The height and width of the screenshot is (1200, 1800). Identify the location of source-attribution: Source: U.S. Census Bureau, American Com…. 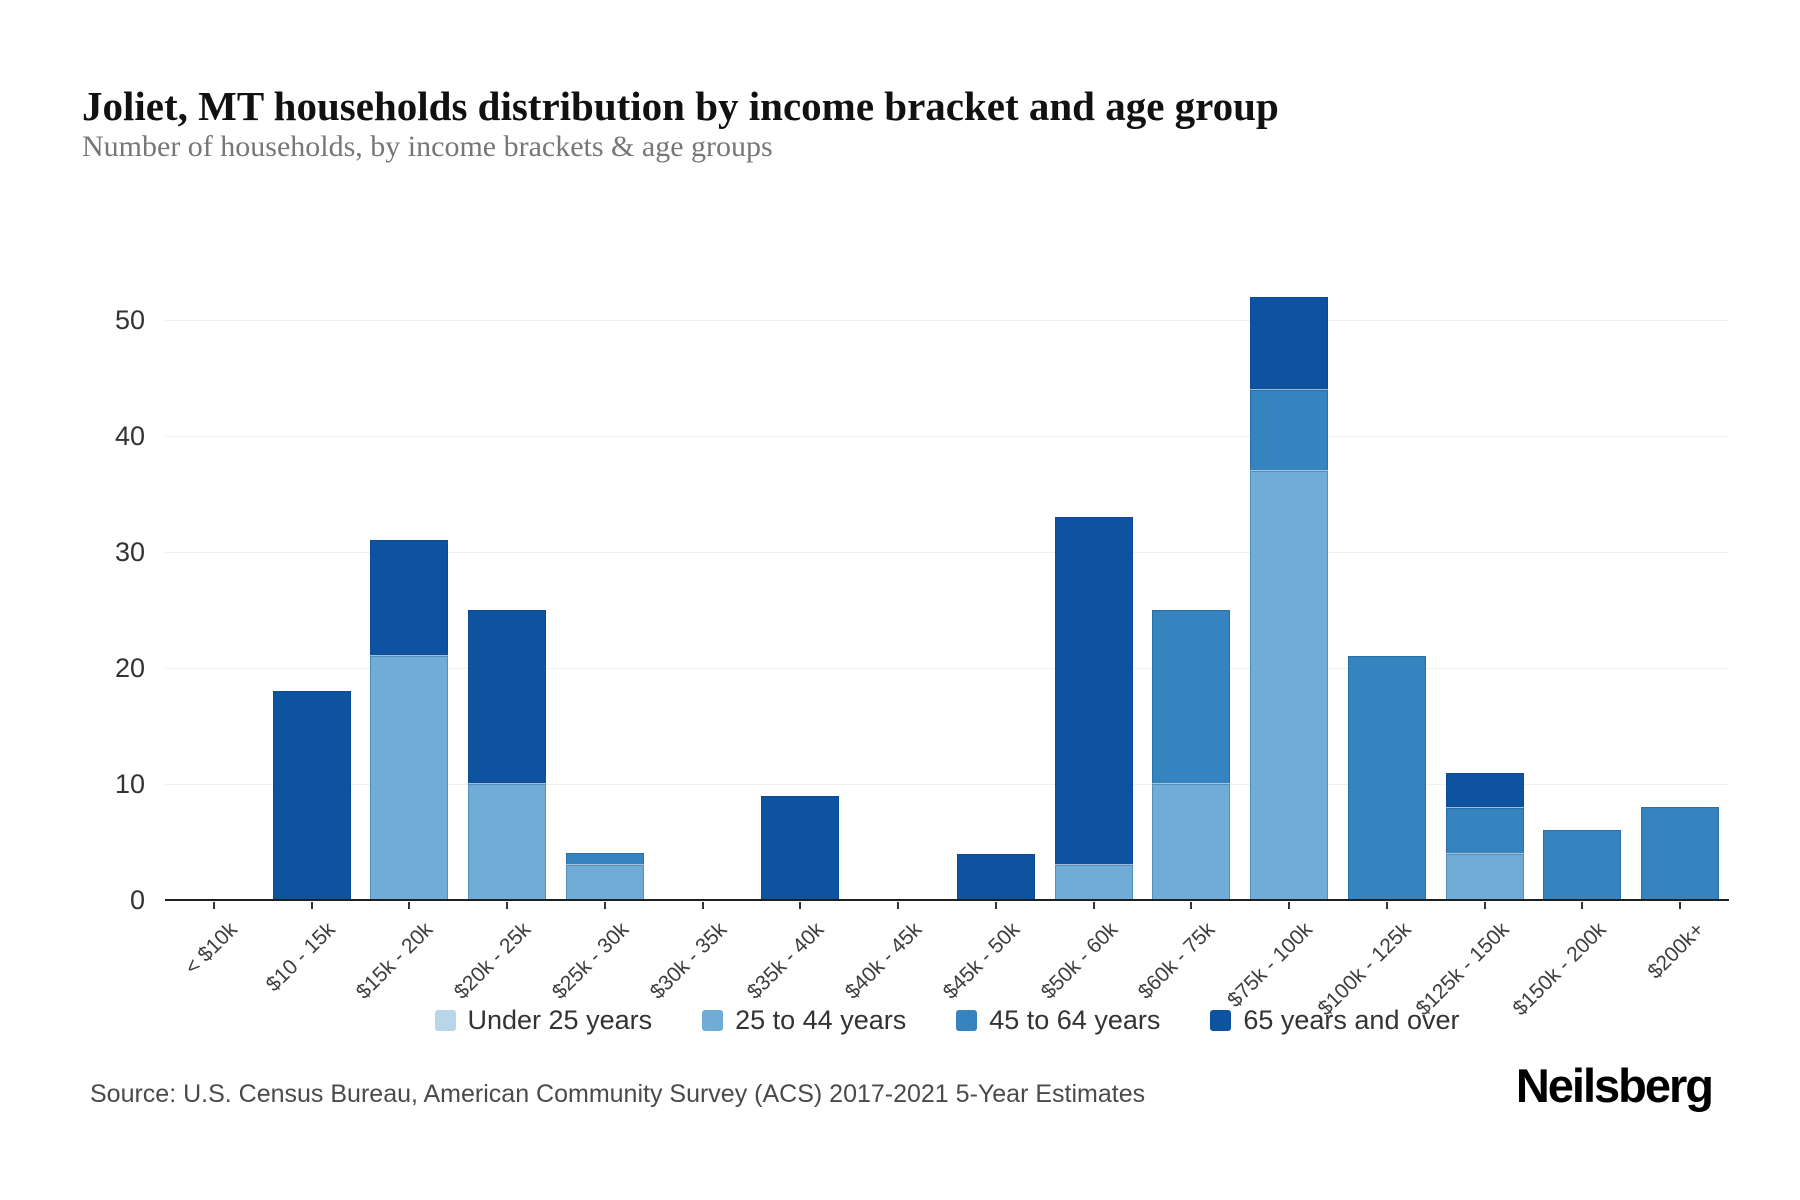
(618, 1094).